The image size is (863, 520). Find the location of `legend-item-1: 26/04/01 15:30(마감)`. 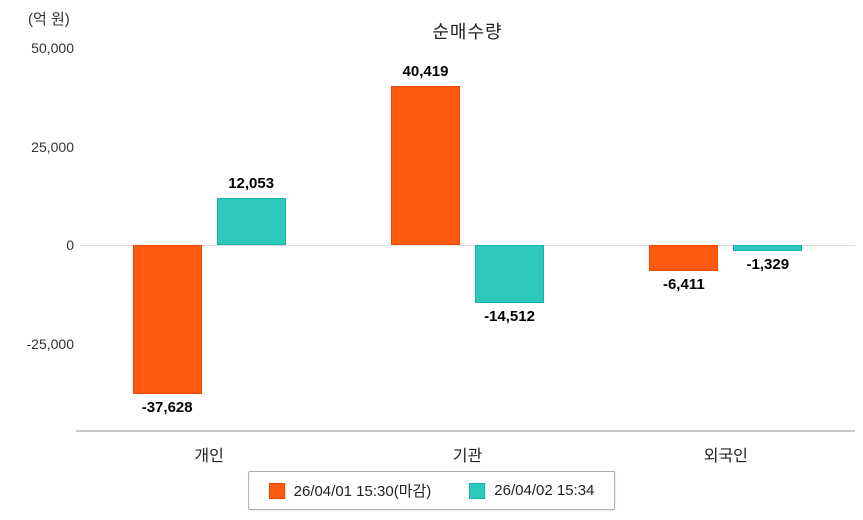

legend-item-1: 26/04/01 15:30(마감) is located at coordinates (350, 490).